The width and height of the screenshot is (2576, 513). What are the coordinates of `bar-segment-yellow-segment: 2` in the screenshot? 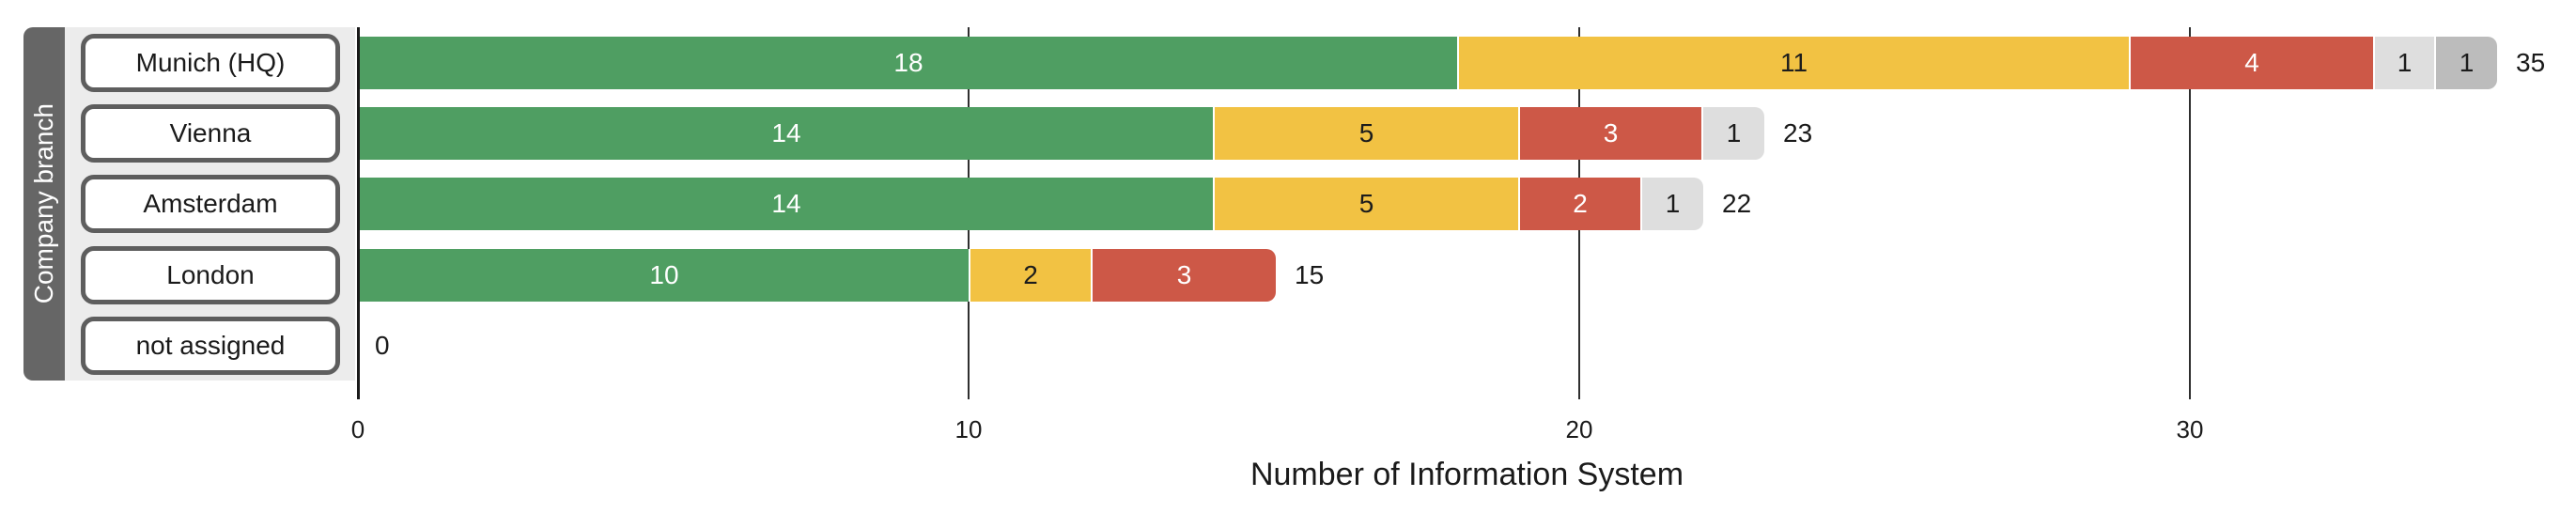 It's located at (1031, 275).